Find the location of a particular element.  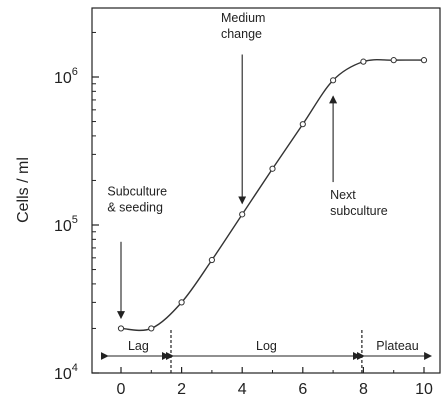

annotation-text: subculture is located at coordinates (359, 211).